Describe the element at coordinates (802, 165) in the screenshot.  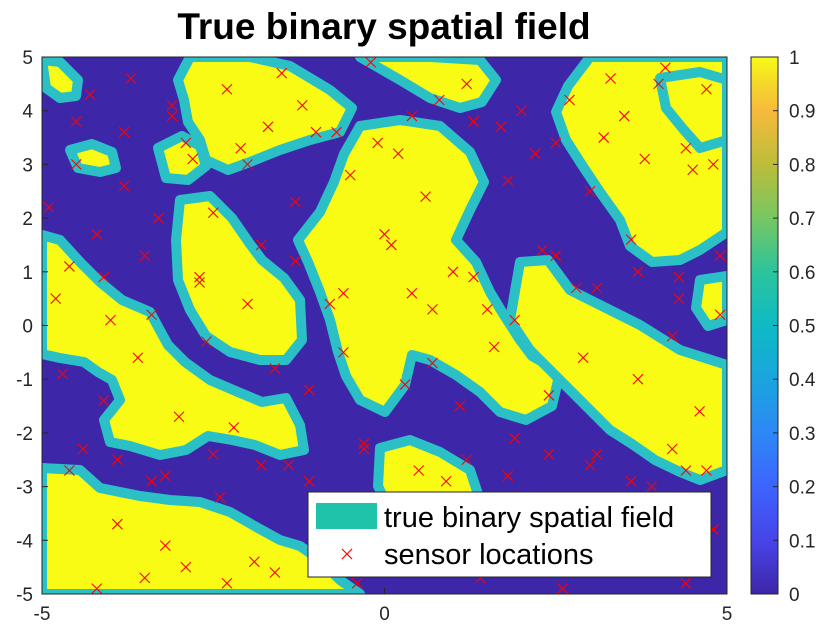
I see `colorbar-tick-label: 0.8` at that location.